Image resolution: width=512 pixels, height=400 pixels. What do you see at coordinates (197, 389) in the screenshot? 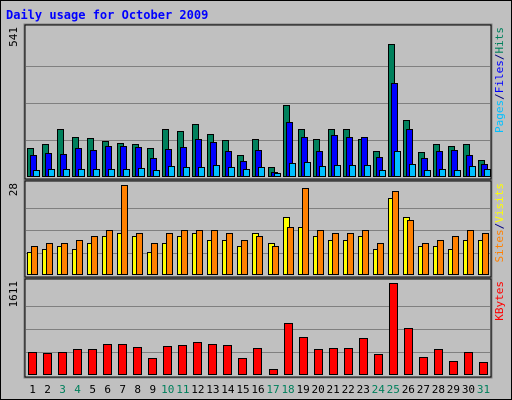
I see `x-tick-label-day-12: 12` at bounding box center [197, 389].